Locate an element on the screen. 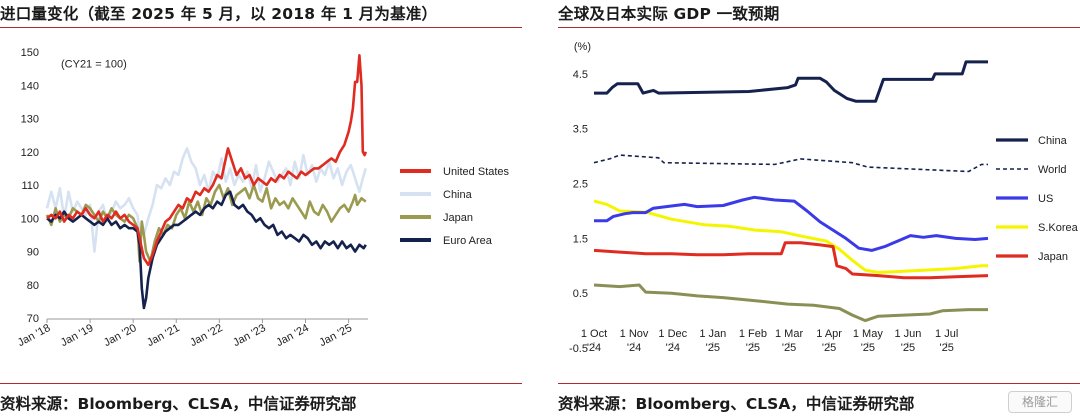 This screenshot has height=416, width=1080. legend-label-euro-area: Euro Area is located at coordinates (468, 241).